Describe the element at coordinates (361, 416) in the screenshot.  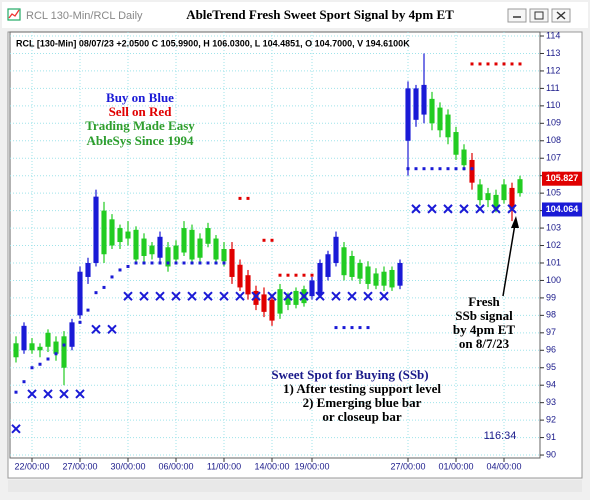
I see `annotation: or closeup bar` at that location.